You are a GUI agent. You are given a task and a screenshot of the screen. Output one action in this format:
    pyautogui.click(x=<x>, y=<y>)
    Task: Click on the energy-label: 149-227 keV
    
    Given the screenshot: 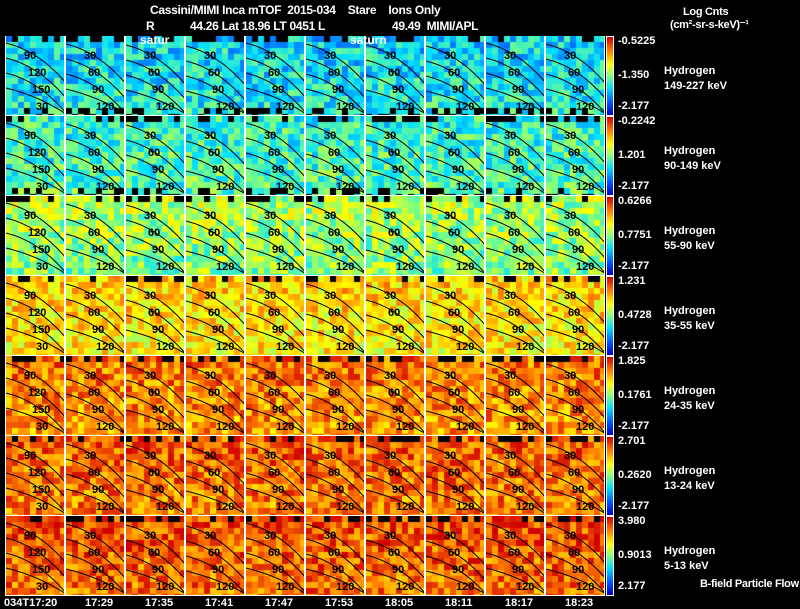 What is the action you would take?
    pyautogui.click(x=695, y=86)
    